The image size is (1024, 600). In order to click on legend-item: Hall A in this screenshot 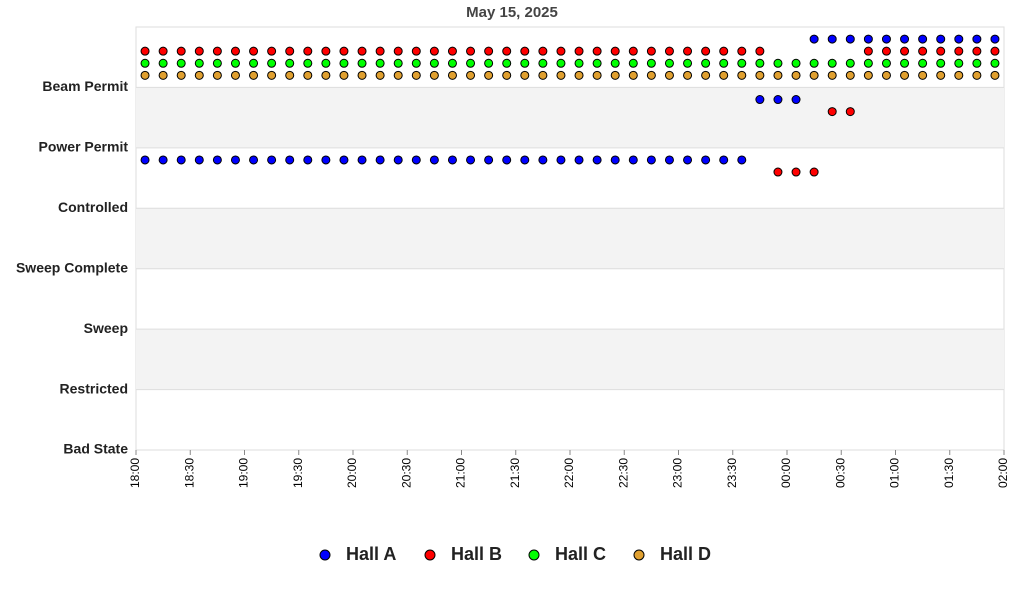, I will do `click(357, 554)`.